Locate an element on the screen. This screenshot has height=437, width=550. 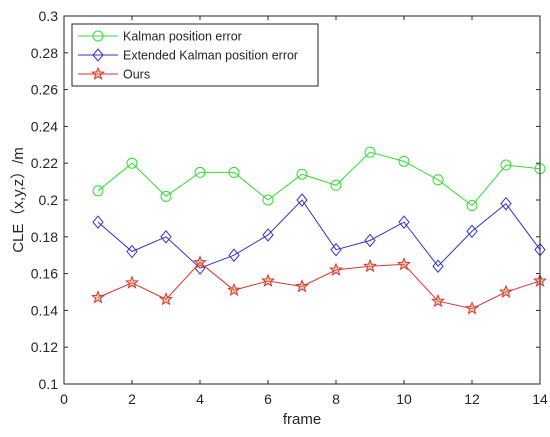
x-tick-label: 8 is located at coordinates (336, 399).